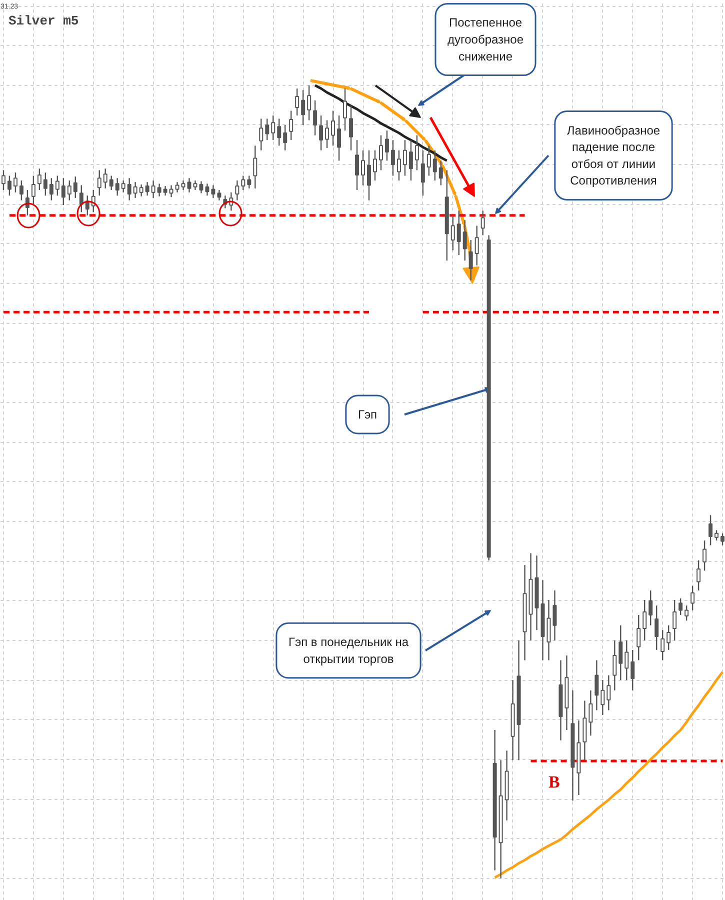  Describe the element at coordinates (43, 21) in the screenshot. I see `chart-title: Silver m5` at that location.